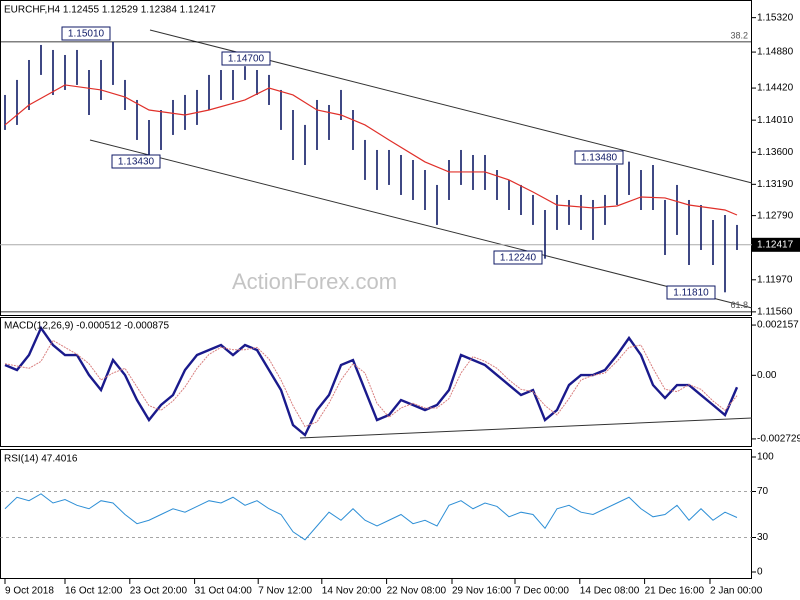  Describe the element at coordinates (775, 184) in the screenshot. I see `y-tick-label: 1.13190` at that location.